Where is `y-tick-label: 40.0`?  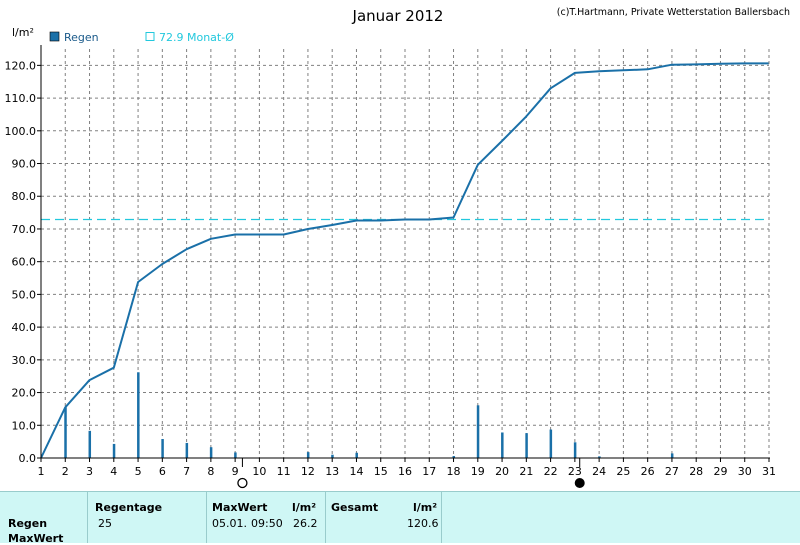 y-tick-label: 40.0 is located at coordinates (24, 327).